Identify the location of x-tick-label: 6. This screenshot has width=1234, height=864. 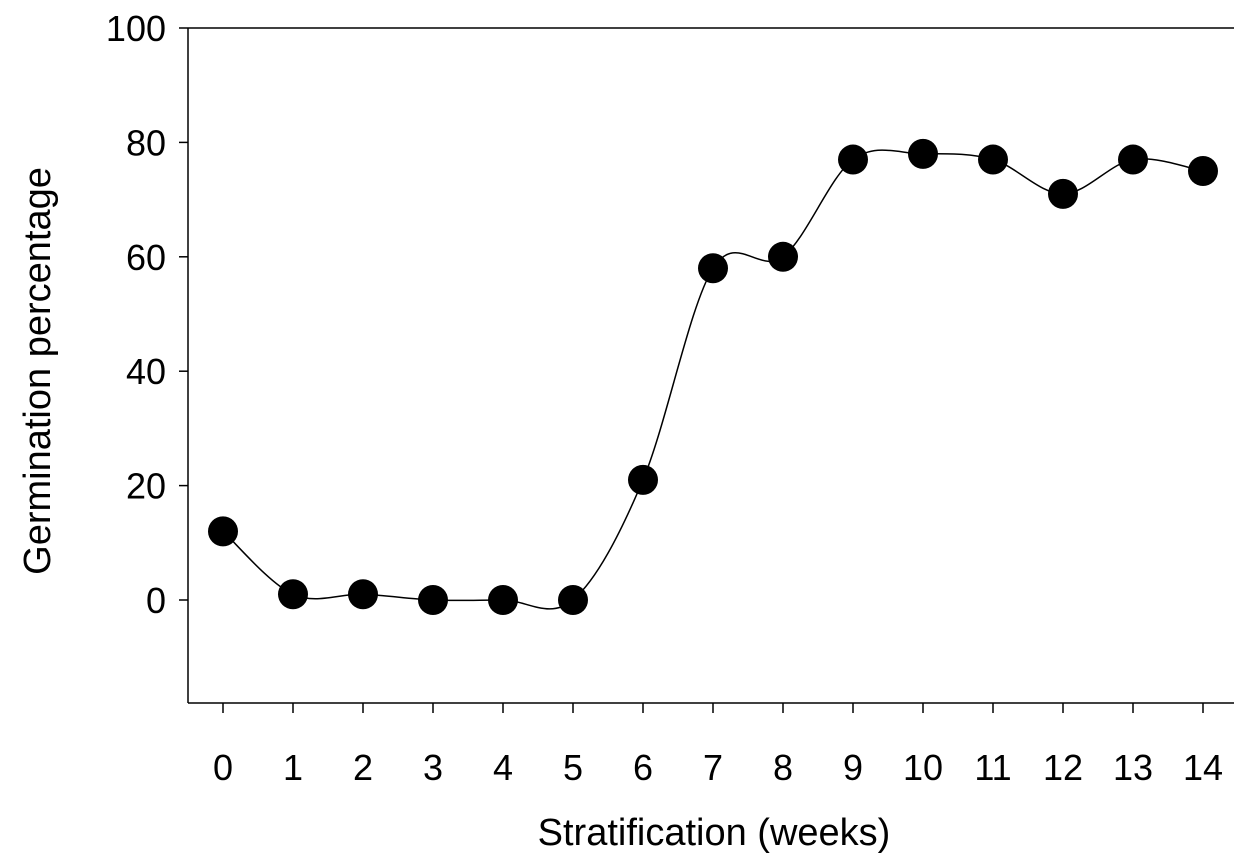
(643, 767).